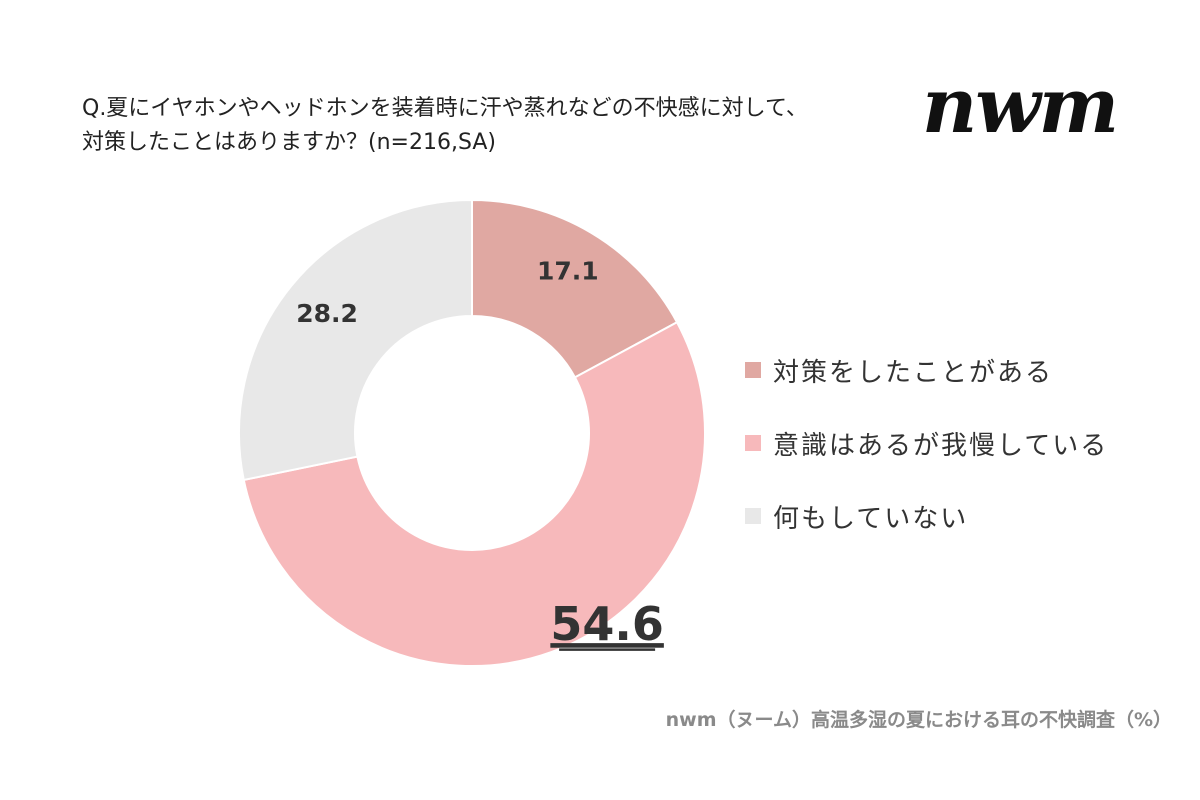  What do you see at coordinates (871, 518) in the screenshot?
I see `legend-label: 何もしていない` at bounding box center [871, 518].